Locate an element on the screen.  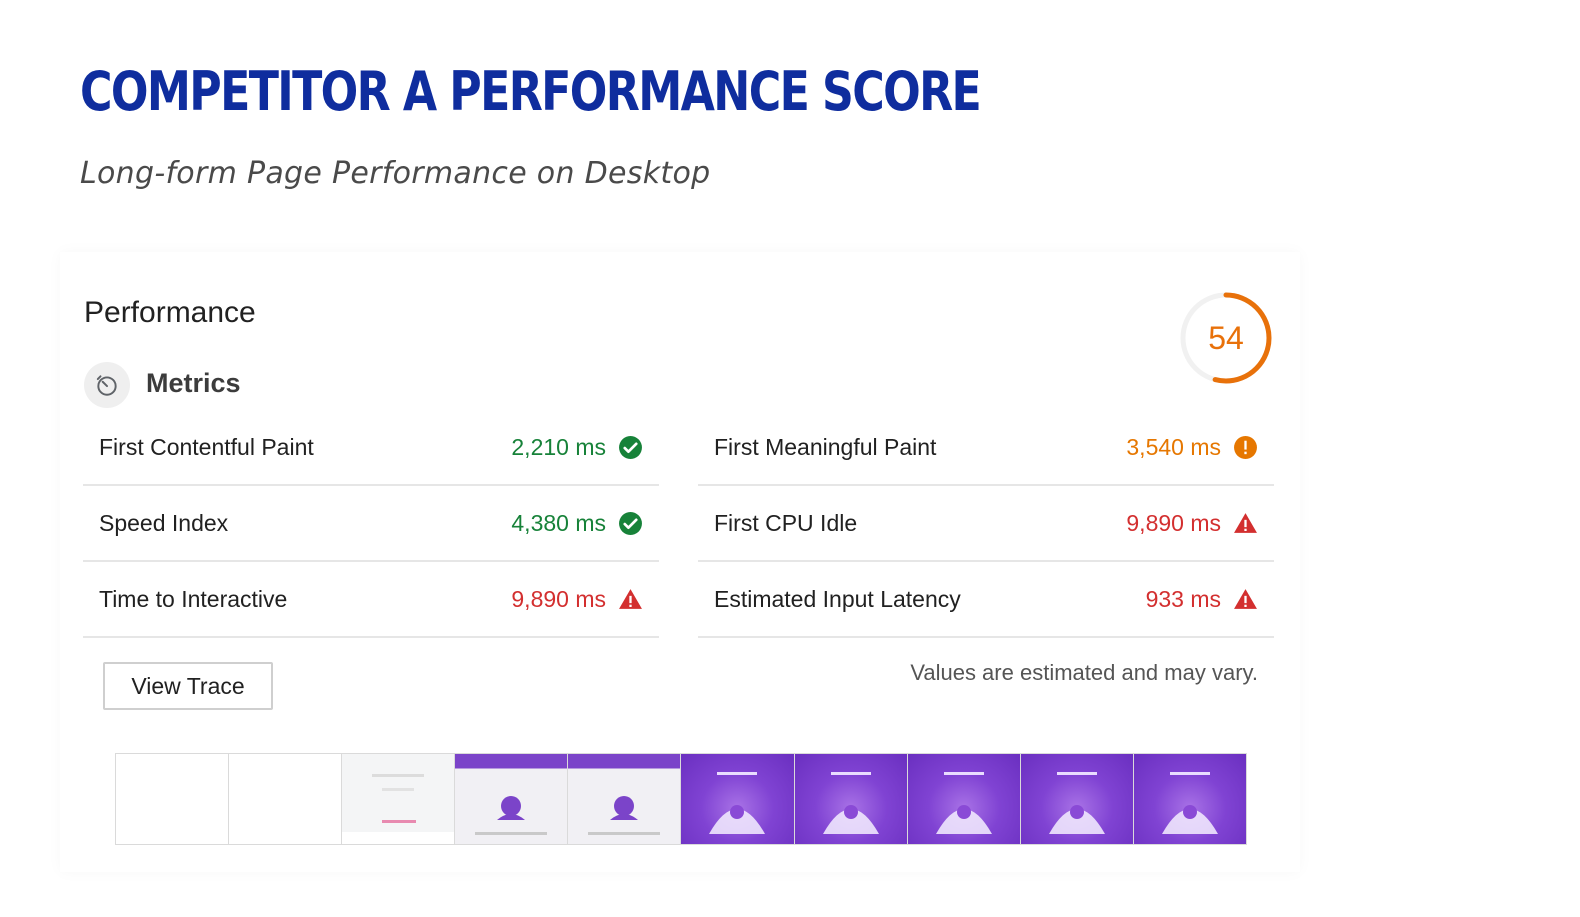
metric-row: First Contentful Paint 2,210 ms is located at coordinates (371, 448).